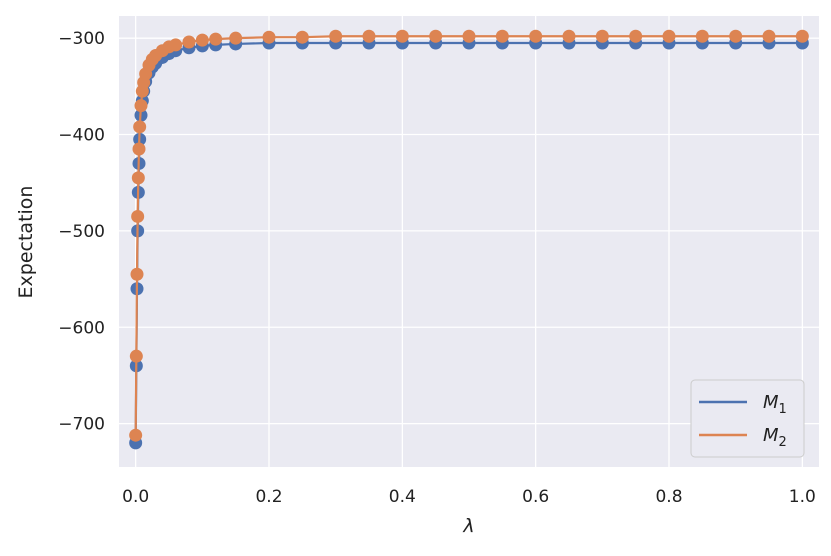 The image size is (831, 556). Describe the element at coordinates (783, 409) in the screenshot. I see `legend-label-subscript: 1` at that location.